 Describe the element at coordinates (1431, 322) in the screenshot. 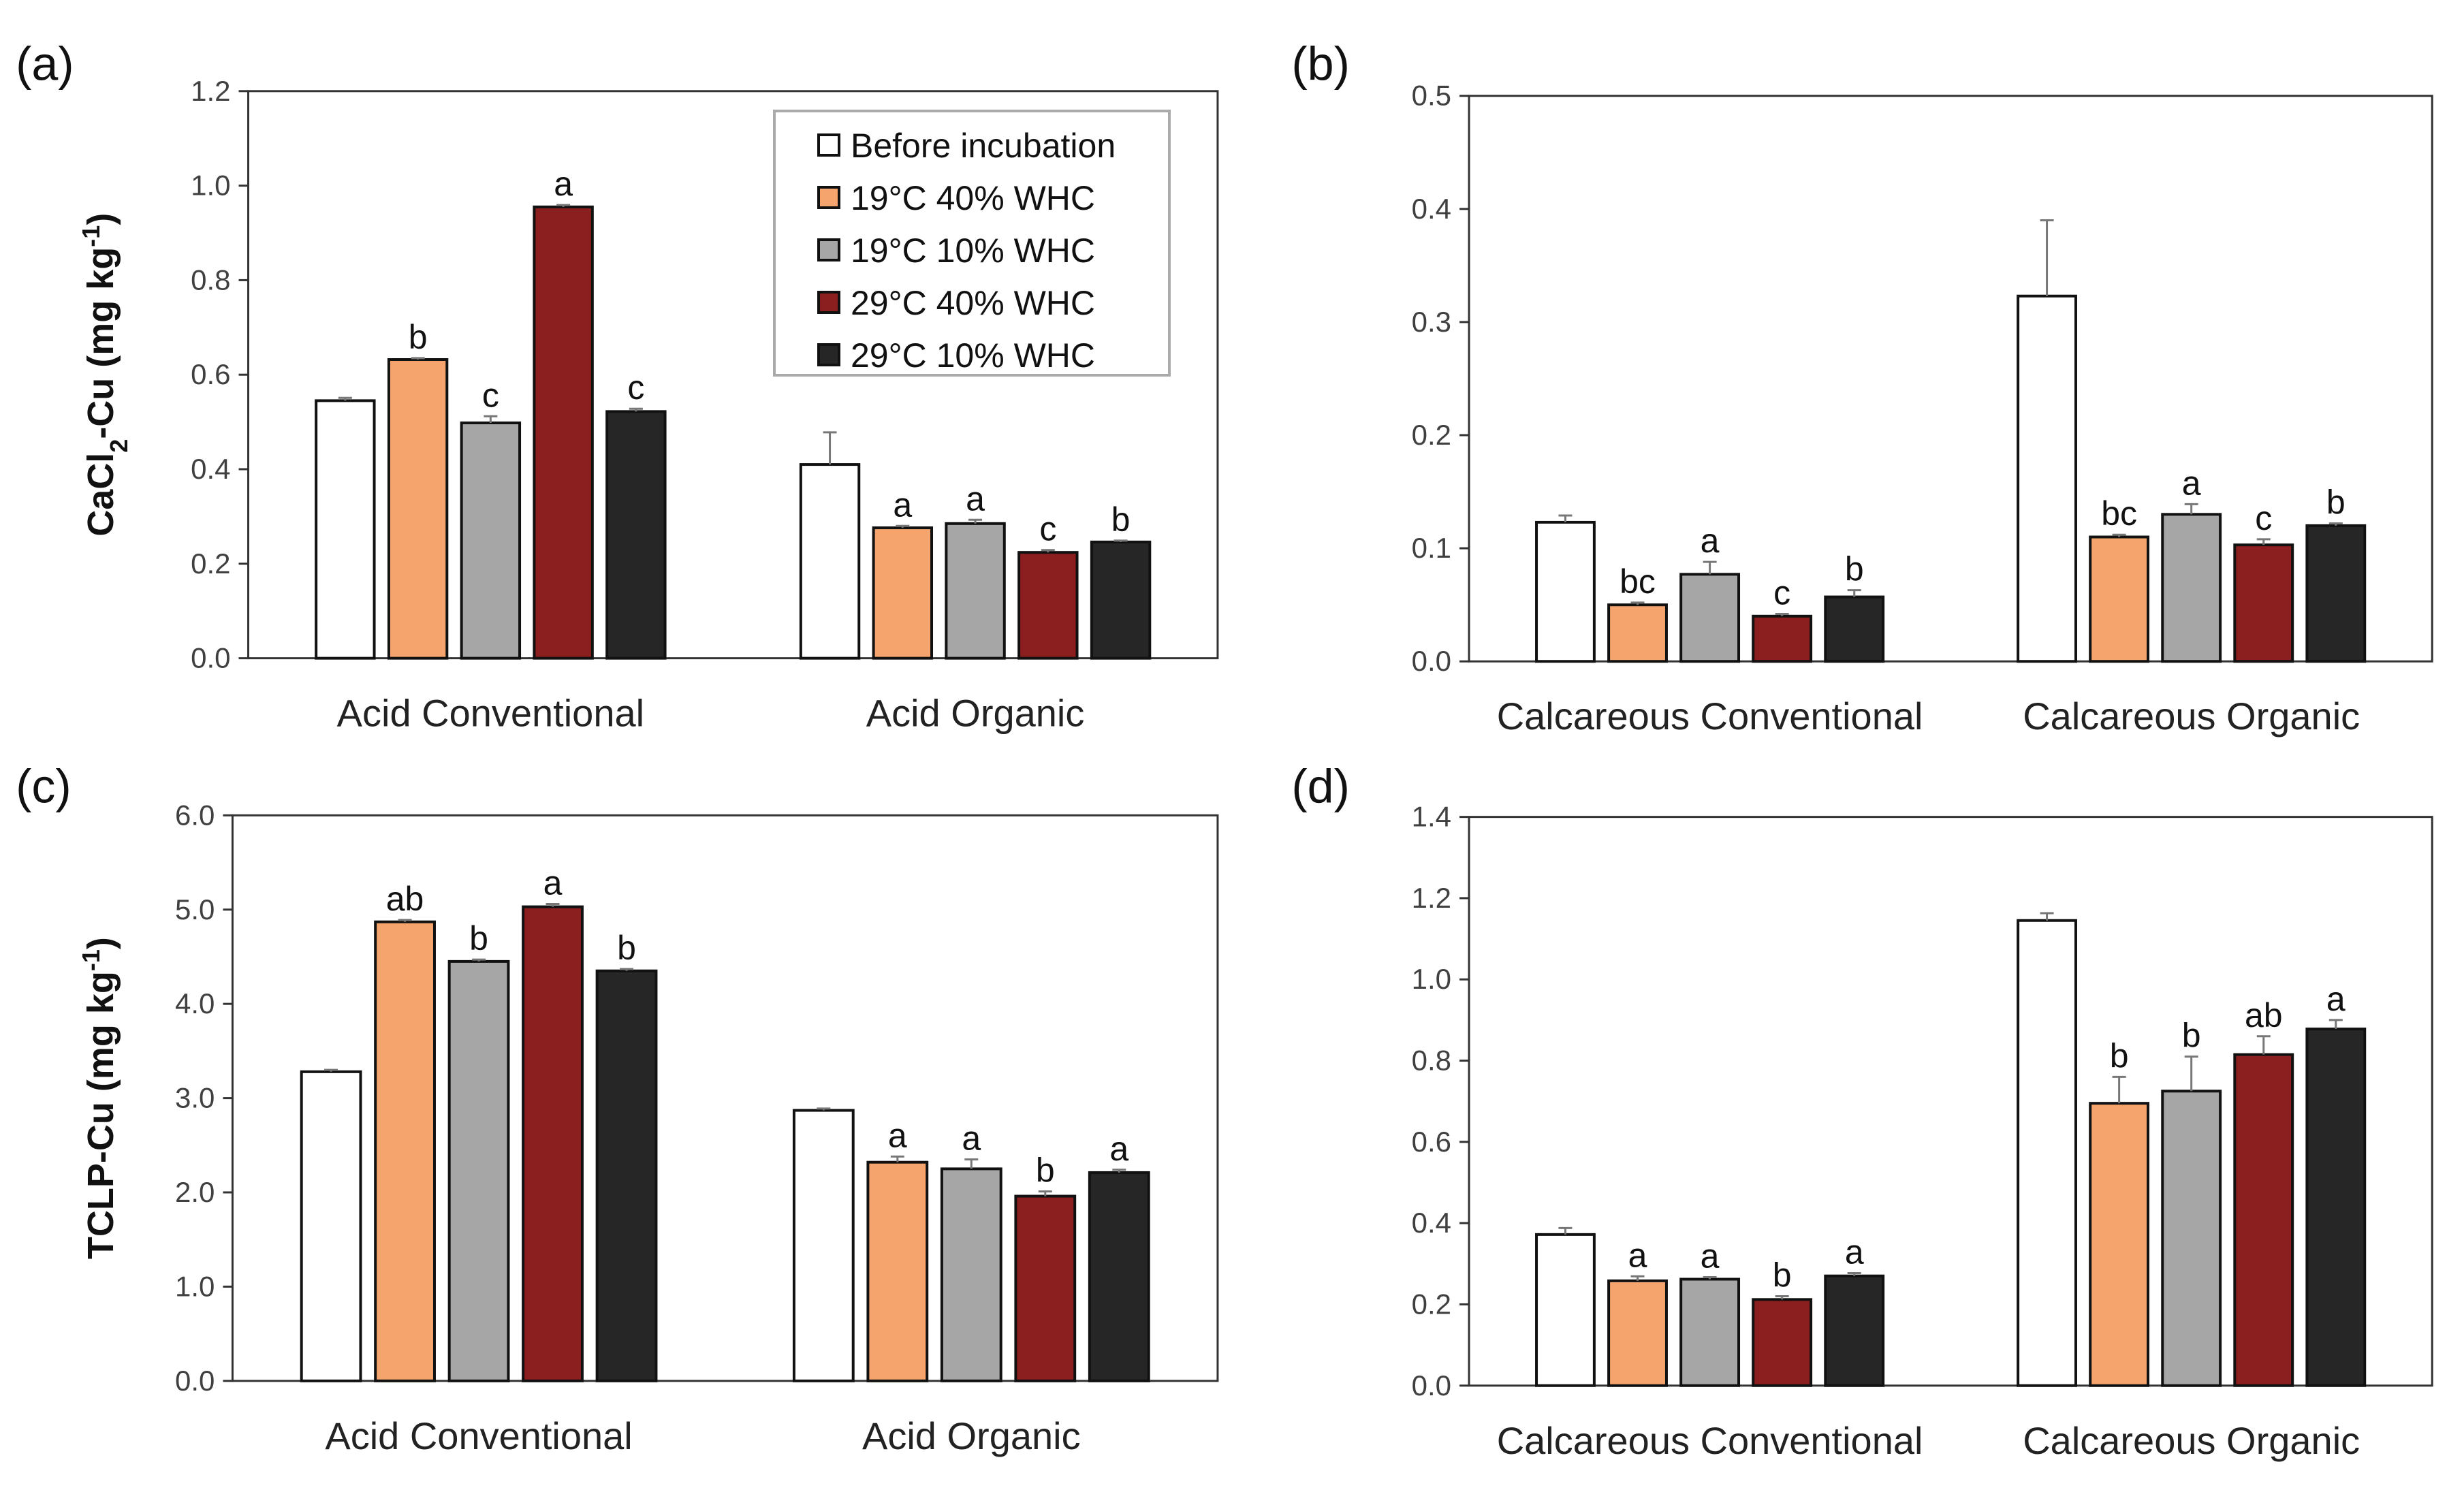

I see `y-tick-label: 0.3` at that location.